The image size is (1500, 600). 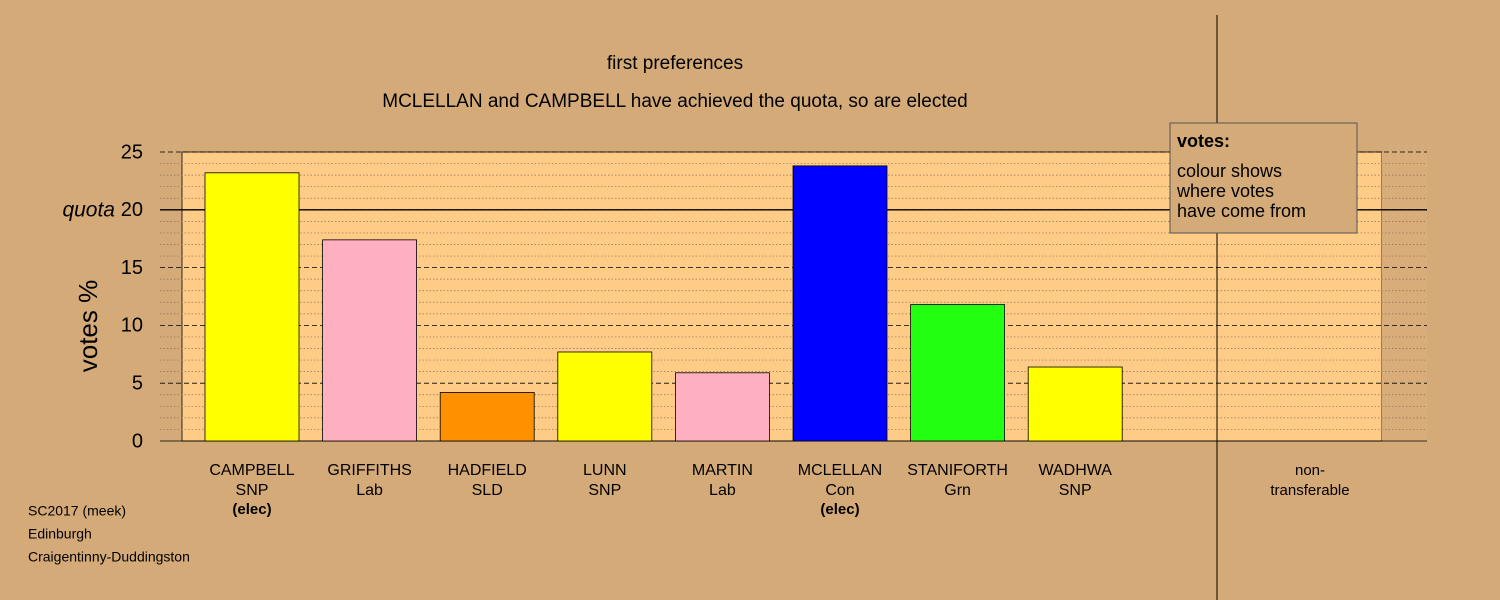 What do you see at coordinates (77, 511) in the screenshot?
I see `footer-text: SC2017 (meek)` at bounding box center [77, 511].